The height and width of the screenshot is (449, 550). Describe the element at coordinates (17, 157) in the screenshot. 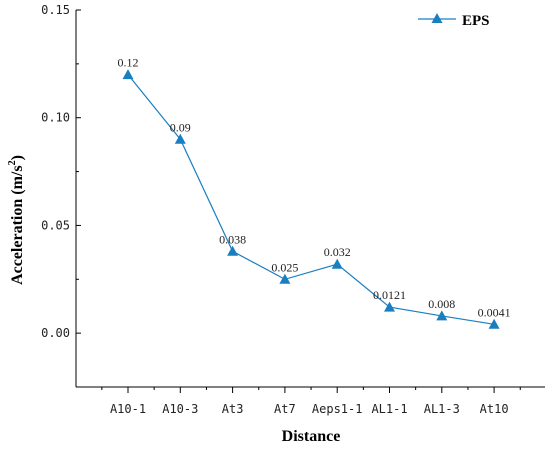

I see `y-axis-title-end: )` at that location.